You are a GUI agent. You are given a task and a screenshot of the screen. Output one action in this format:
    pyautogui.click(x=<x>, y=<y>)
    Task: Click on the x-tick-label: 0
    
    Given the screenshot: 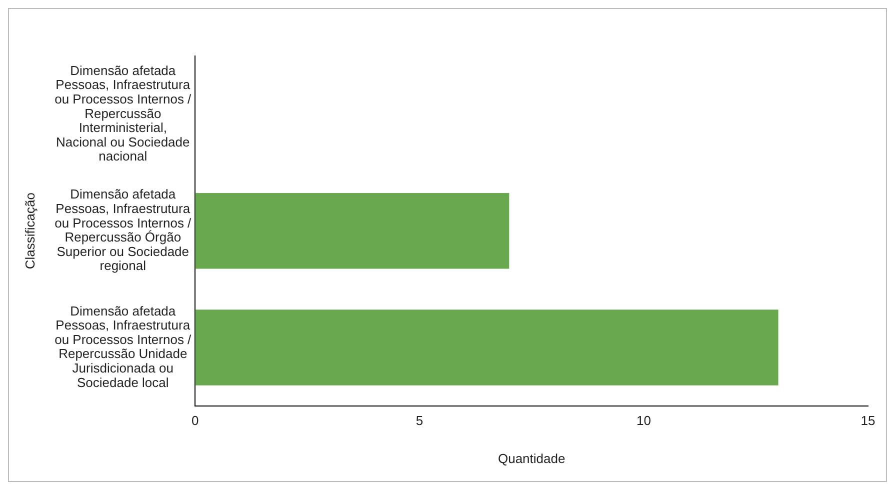 What is the action you would take?
    pyautogui.click(x=195, y=420)
    